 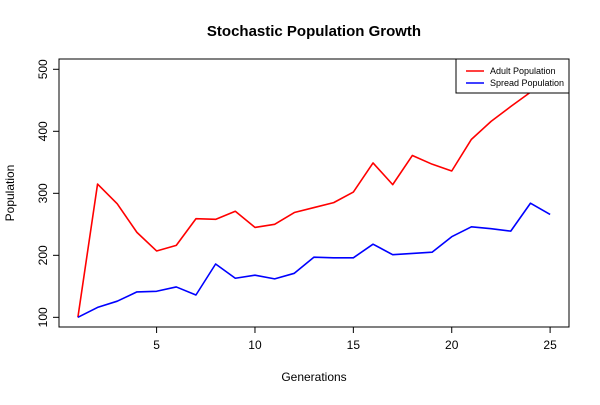 What do you see at coordinates (43, 69) in the screenshot?
I see `y-tick-label-500: 500` at bounding box center [43, 69].